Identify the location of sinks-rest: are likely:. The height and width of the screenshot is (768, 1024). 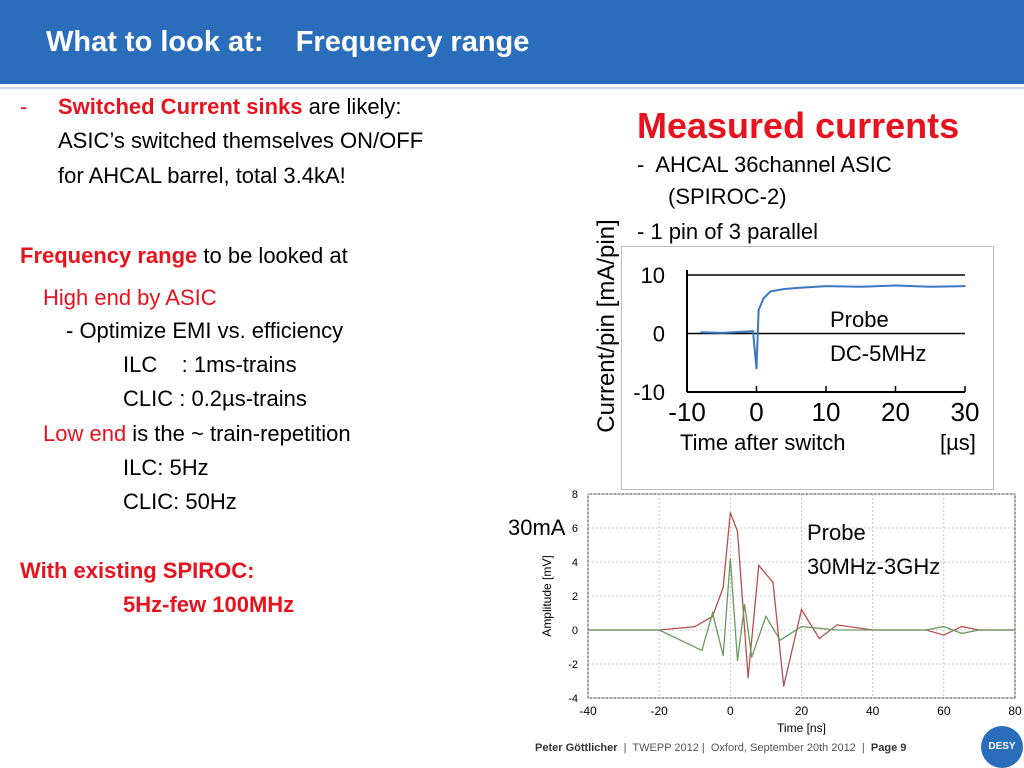
(352, 106).